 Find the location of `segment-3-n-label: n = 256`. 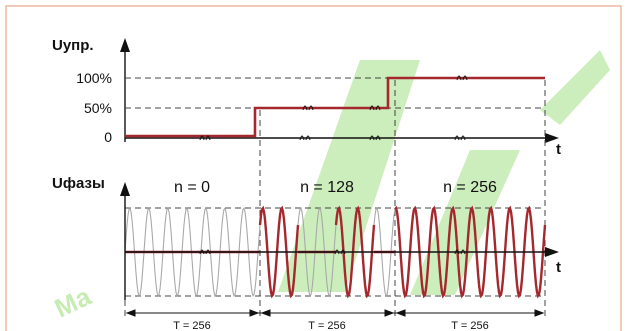

segment-3-n-label: n = 256 is located at coordinates (470, 187).